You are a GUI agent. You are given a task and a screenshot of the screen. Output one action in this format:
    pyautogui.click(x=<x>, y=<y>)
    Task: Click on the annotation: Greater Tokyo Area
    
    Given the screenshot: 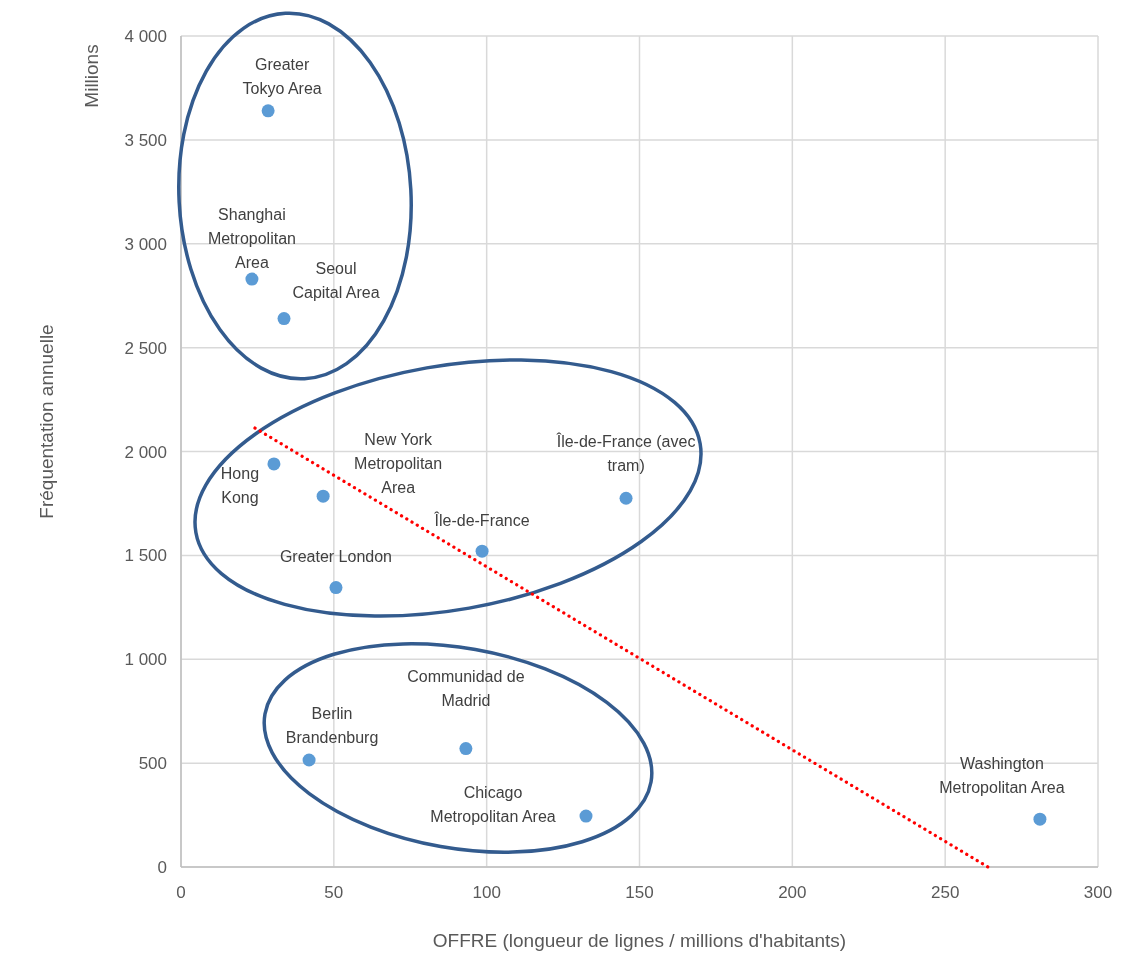 What is the action you would take?
    pyautogui.click(x=282, y=76)
    